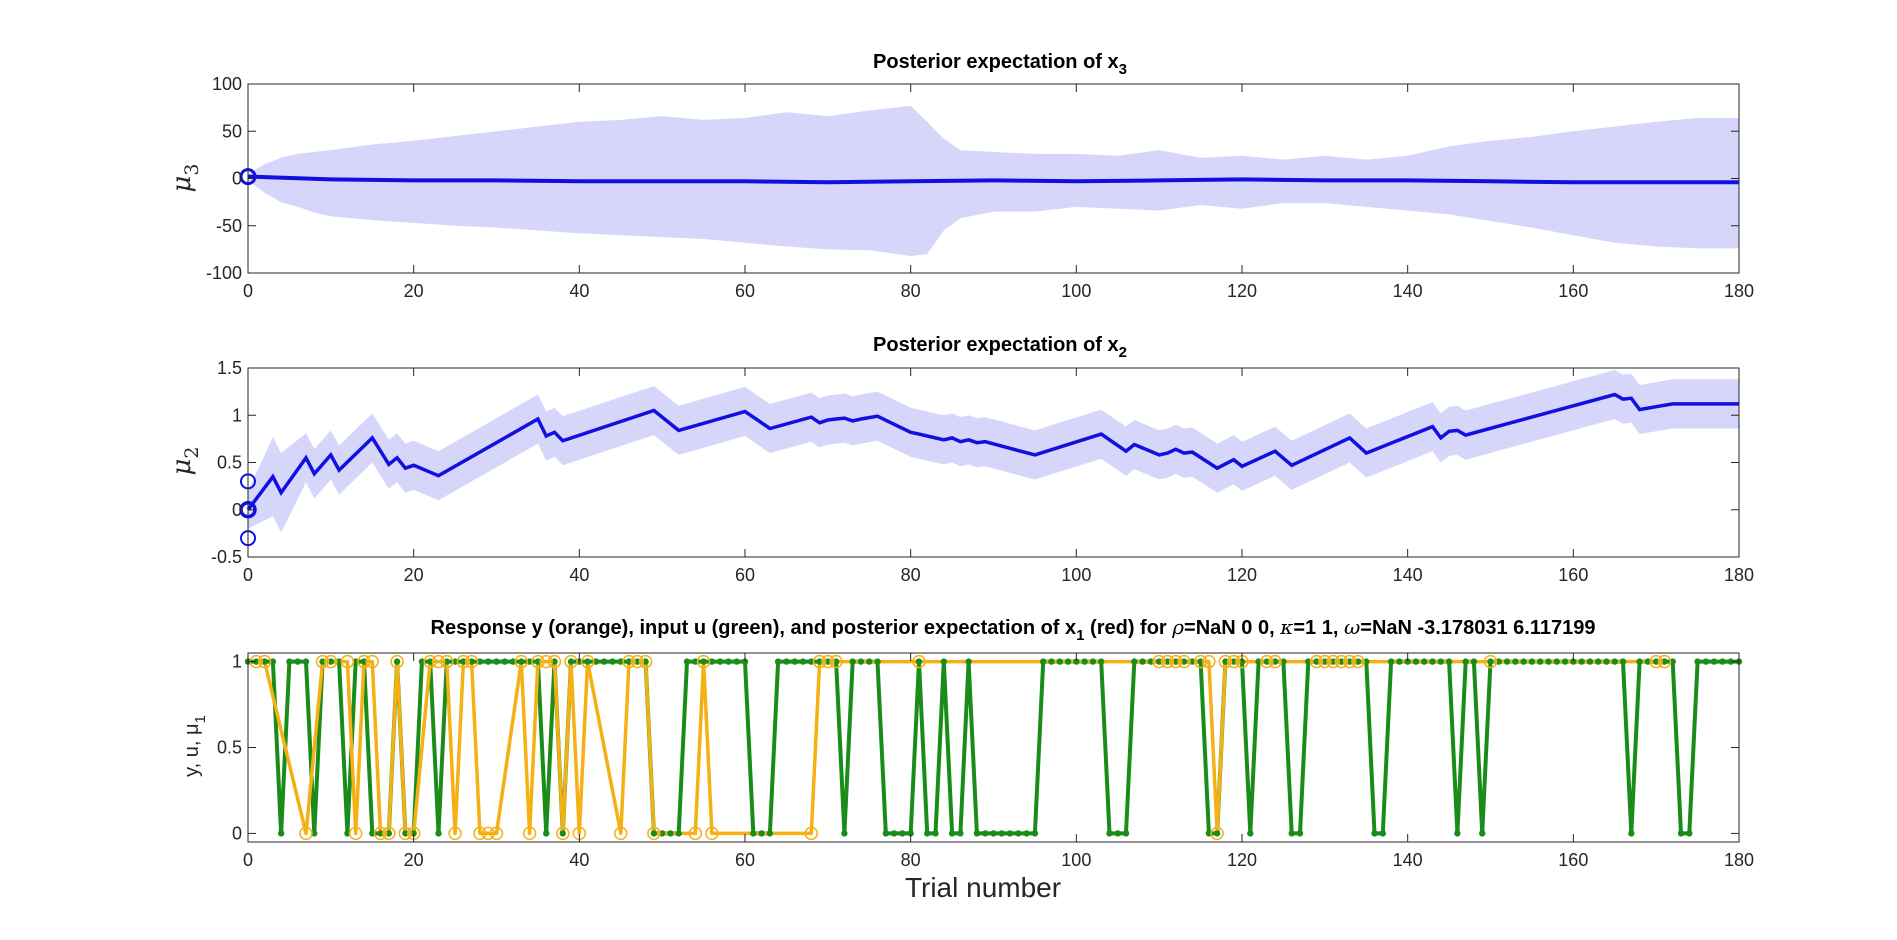 Image resolution: width=1897 pixels, height=940 pixels. What do you see at coordinates (248, 291) in the screenshot?
I see `panel-mu3-xtick-label: 0` at bounding box center [248, 291].